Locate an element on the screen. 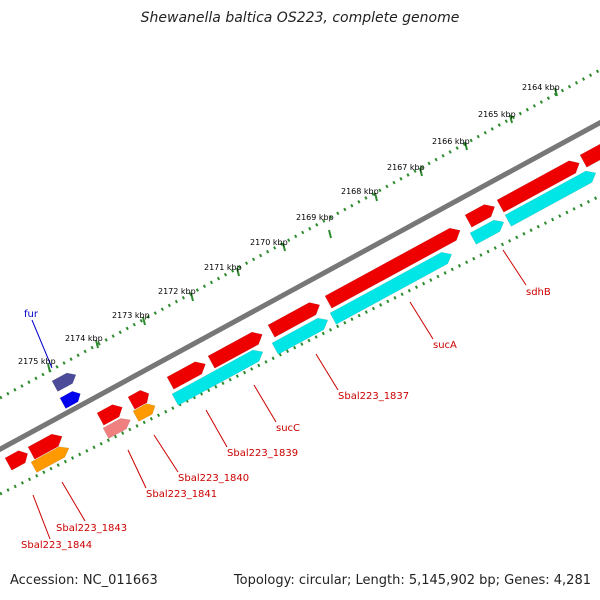 This screenshot has height=600, width=600. gene-arrow-sucA is located at coordinates (392, 268).